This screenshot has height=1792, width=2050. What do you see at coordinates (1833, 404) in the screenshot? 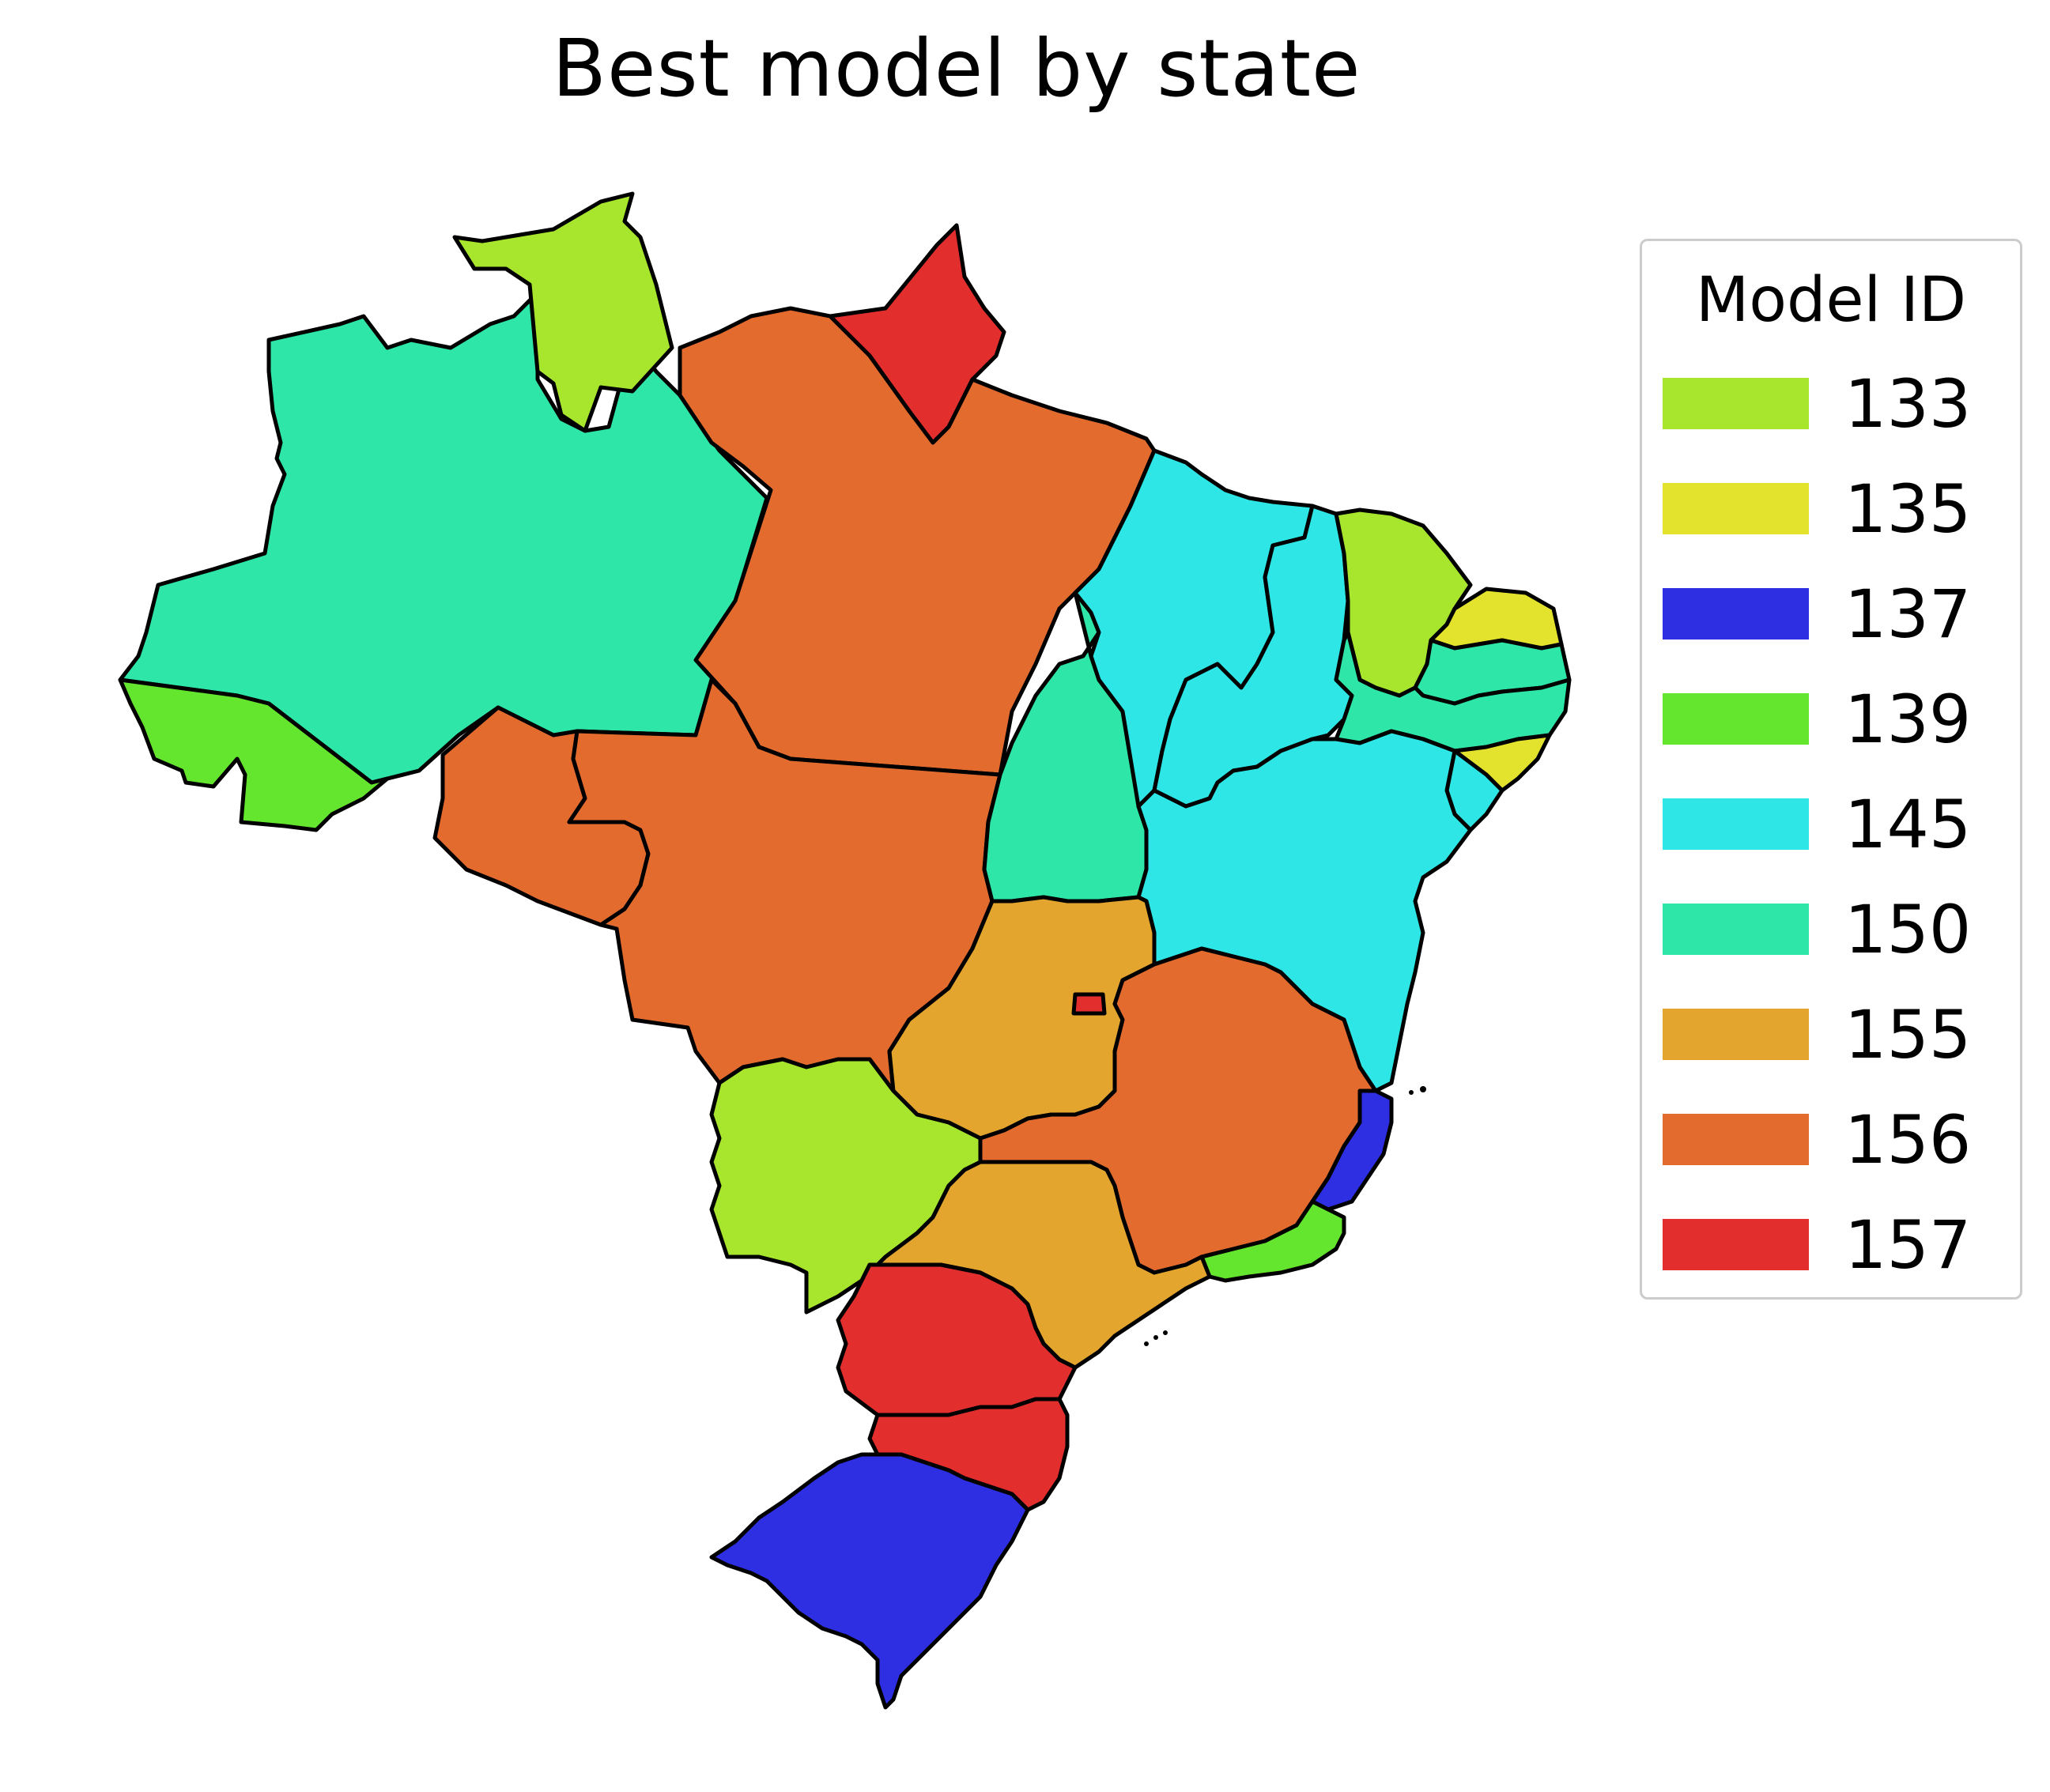
I see `legend-item: 133` at bounding box center [1833, 404].